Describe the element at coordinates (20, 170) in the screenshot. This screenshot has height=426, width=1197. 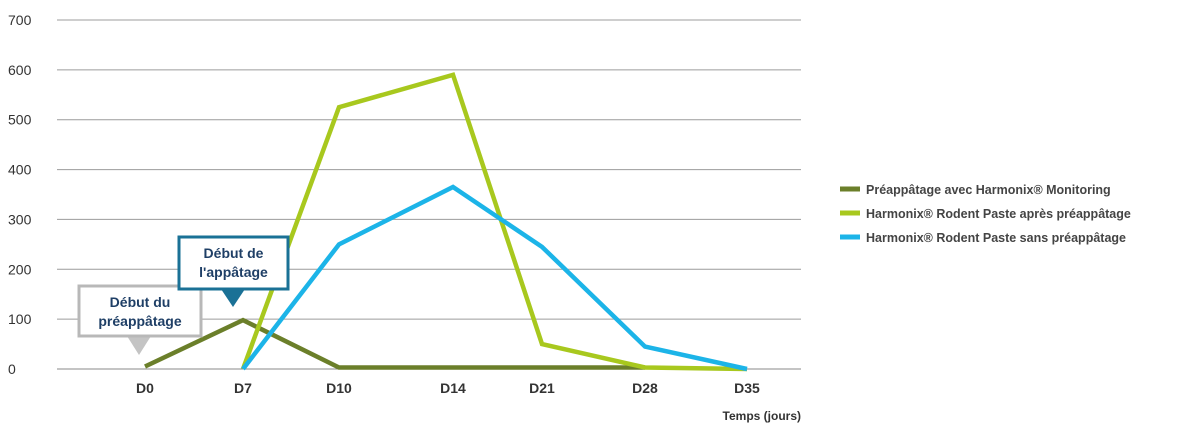
I see `y-tick-label: 400` at that location.